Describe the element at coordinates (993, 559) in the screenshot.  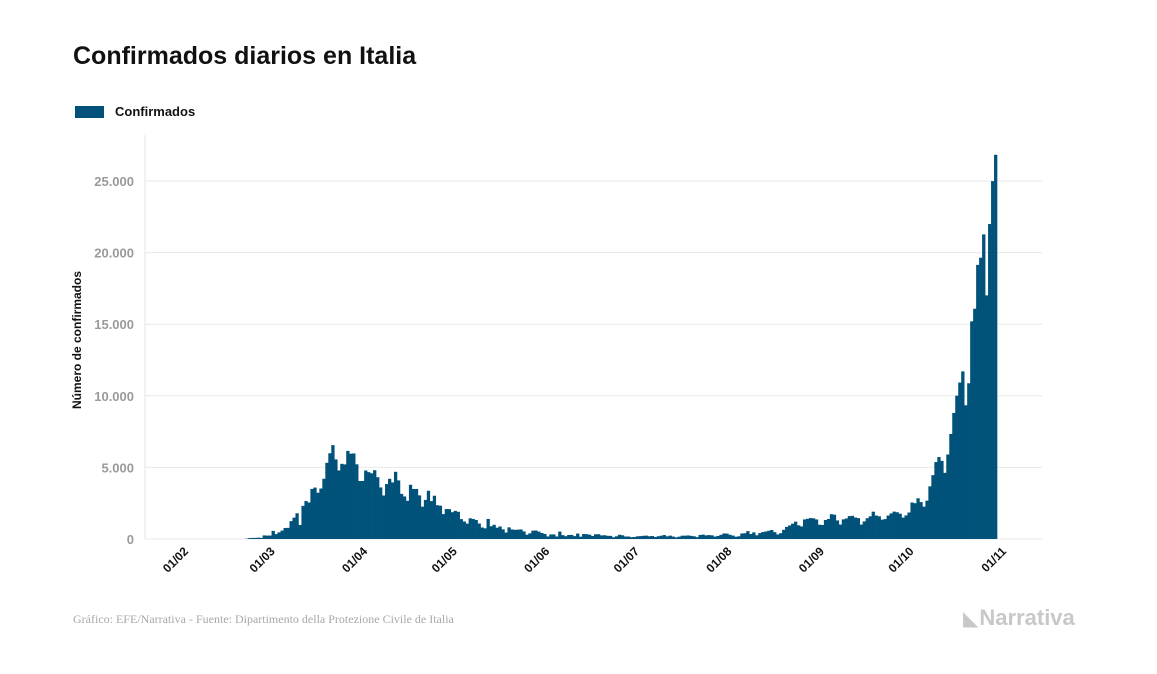
I see `x-tick-label: 01/11` at that location.